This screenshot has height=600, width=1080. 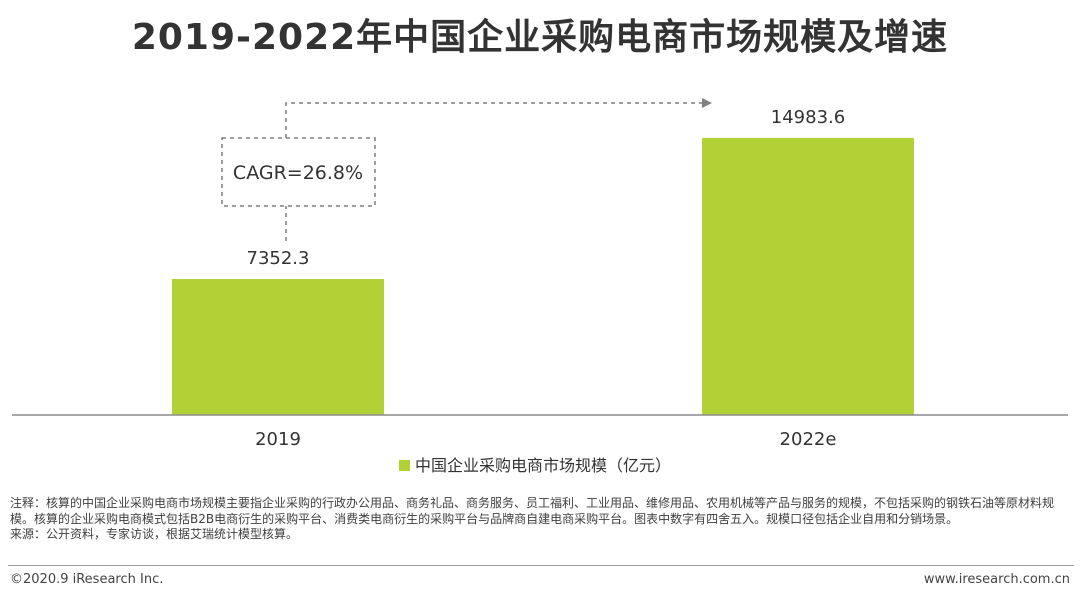 What do you see at coordinates (541, 565) in the screenshot?
I see `footer-divider` at bounding box center [541, 565].